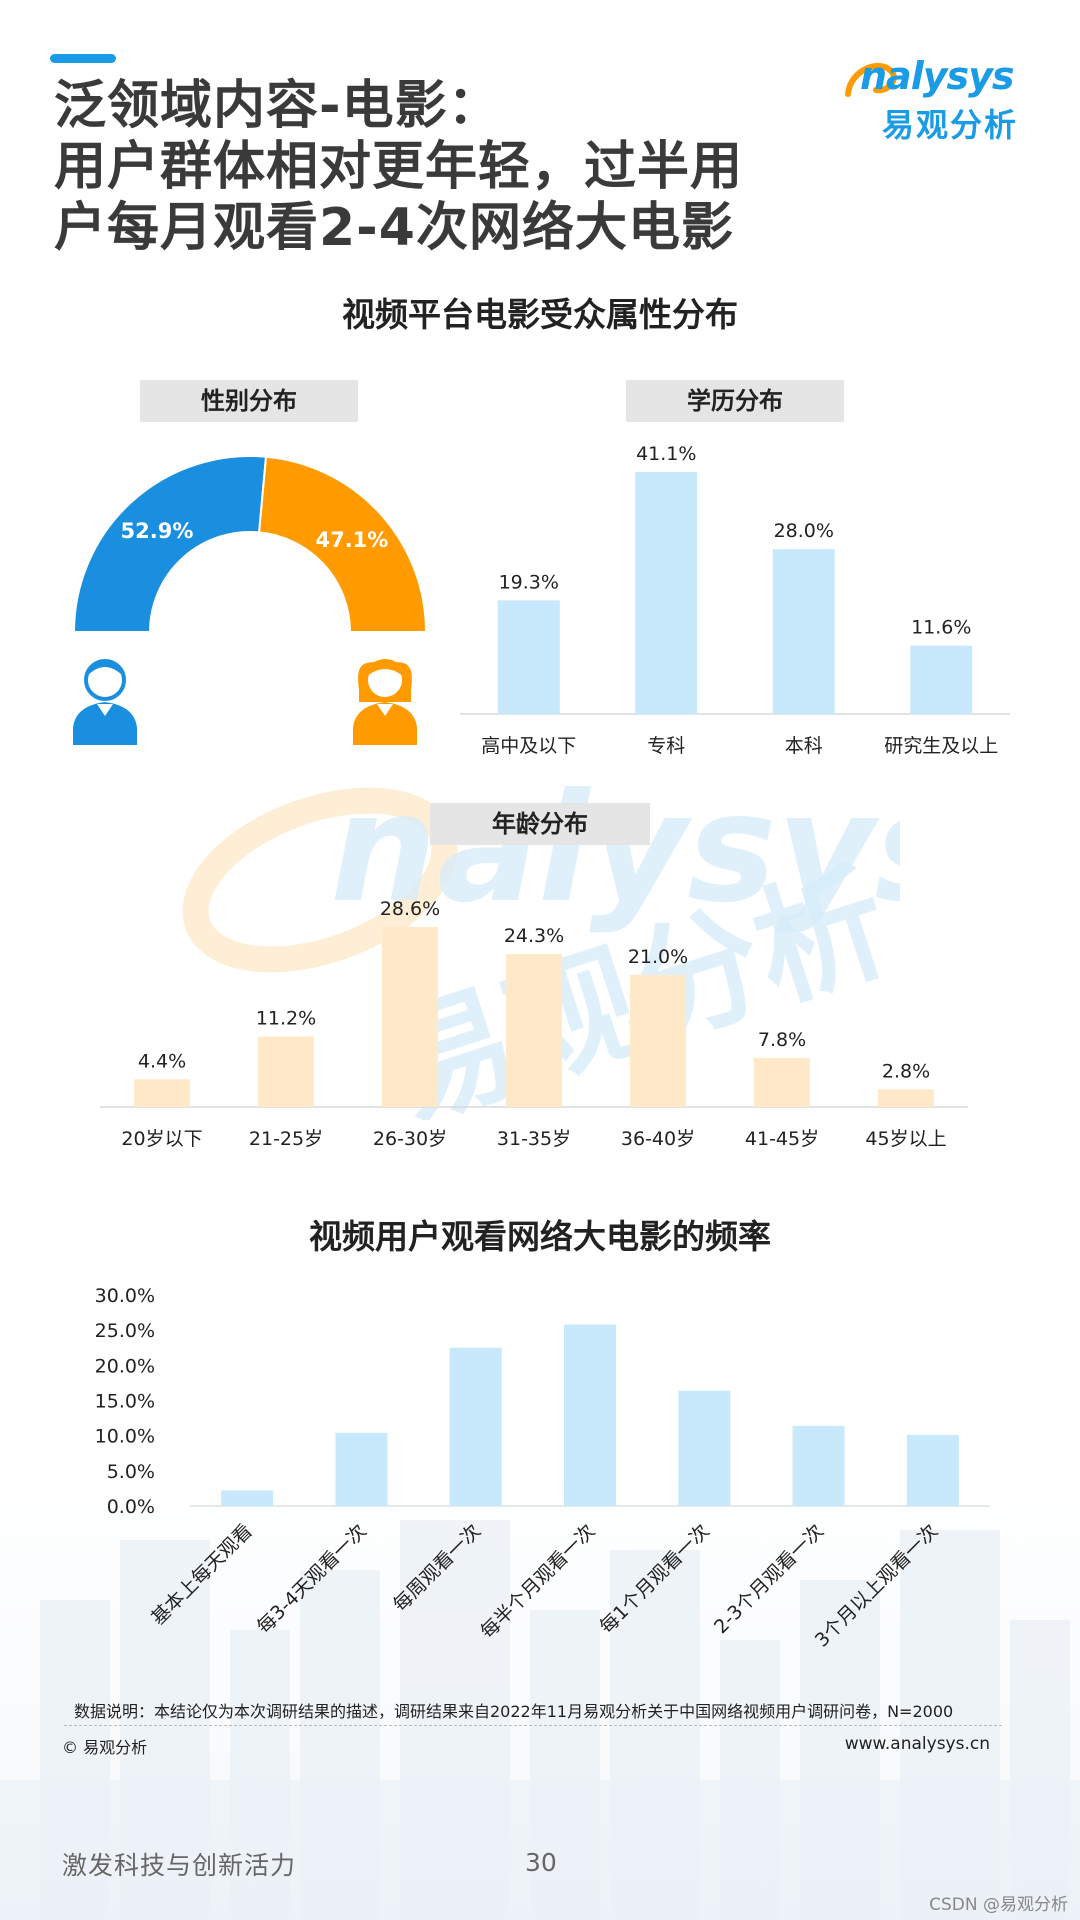 This screenshot has height=1920, width=1080. Describe the element at coordinates (410, 909) in the screenshot. I see `age-value-label: 28.6%` at that location.